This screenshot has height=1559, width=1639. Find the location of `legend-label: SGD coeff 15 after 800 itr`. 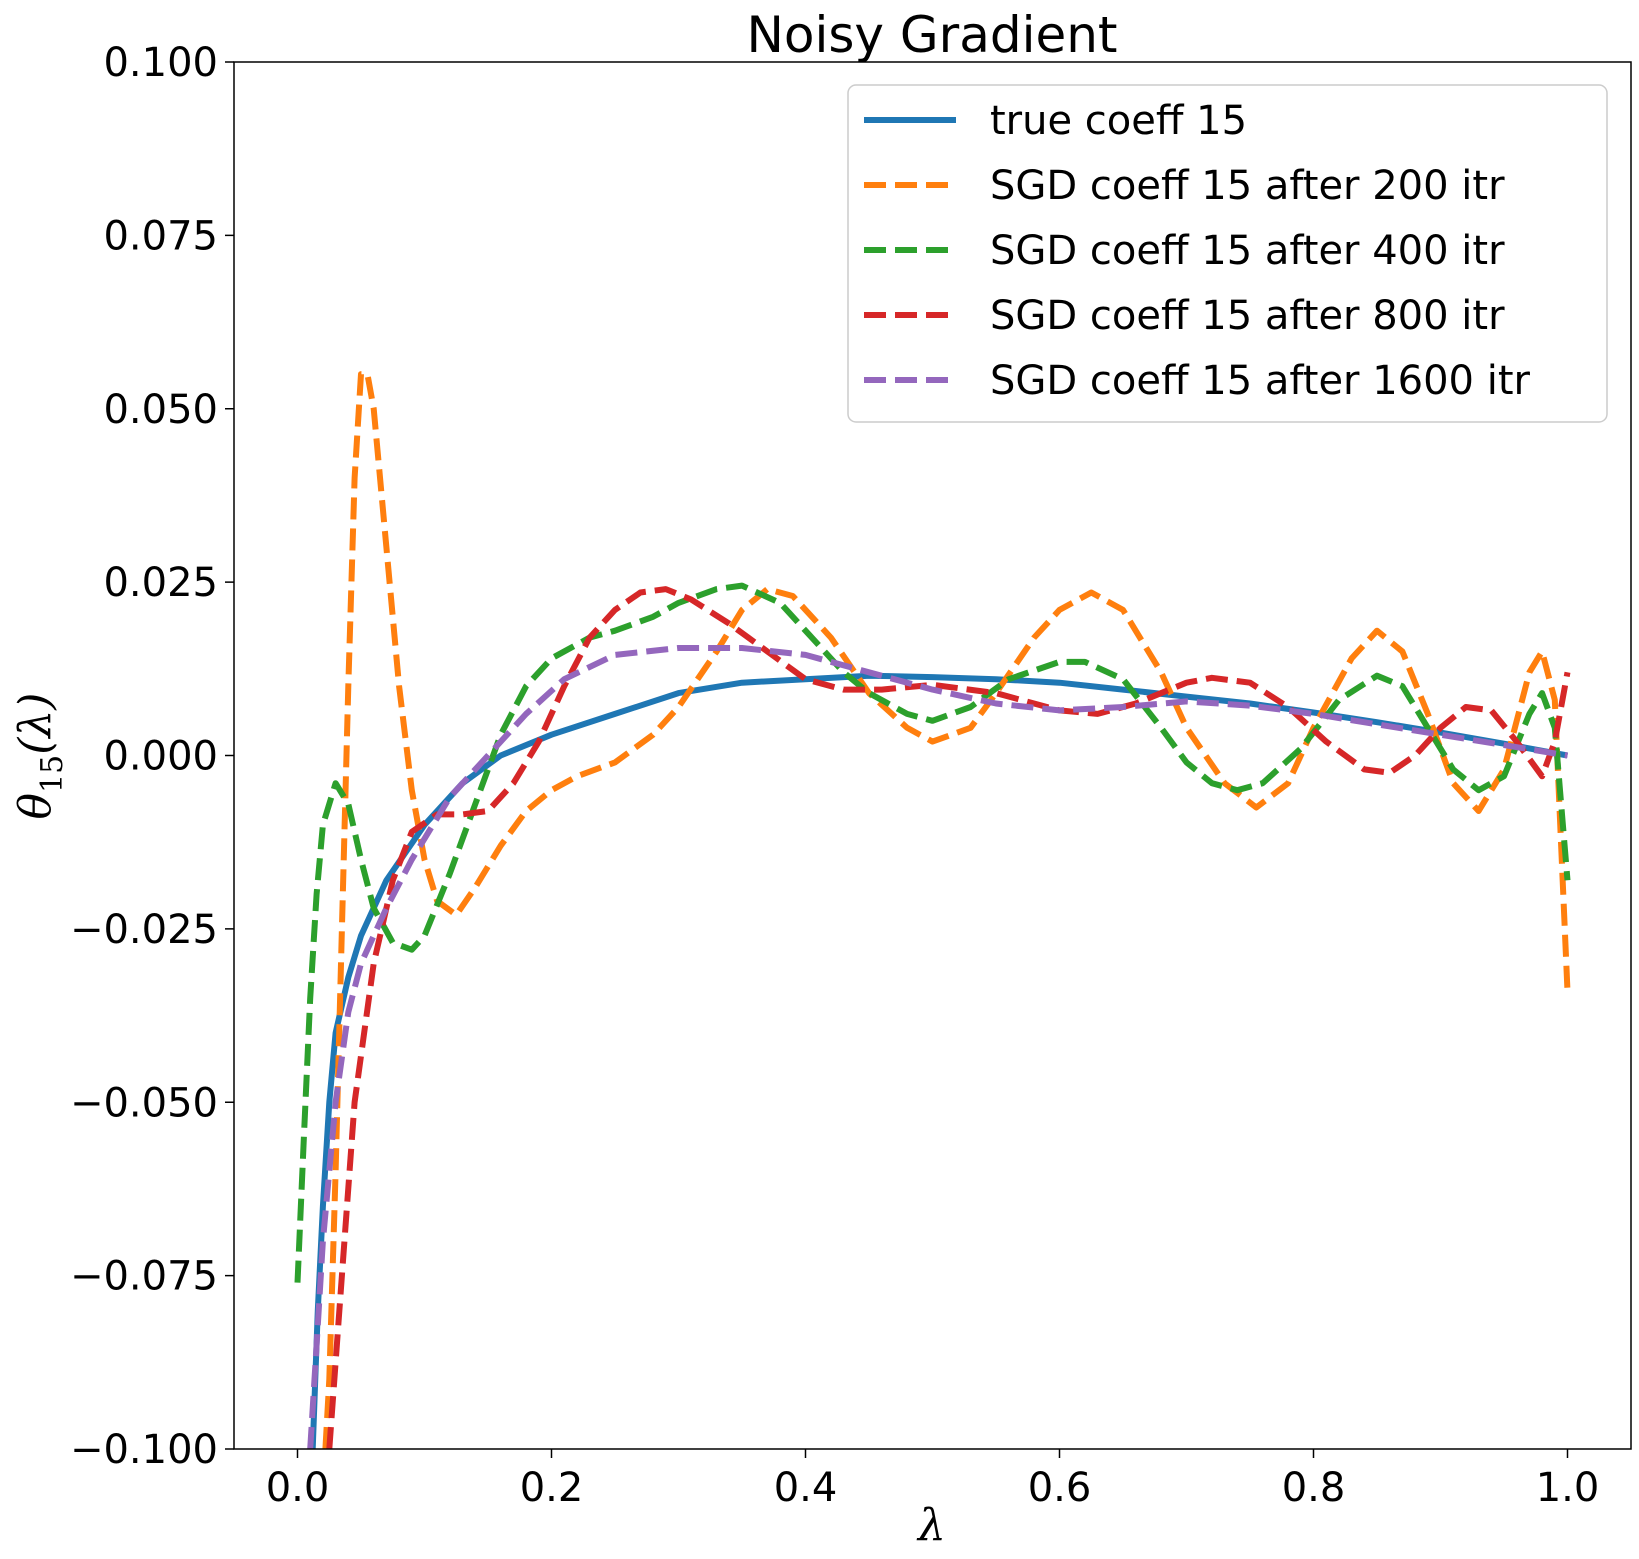

legend-label: SGD coeff 15 after 800 itr is located at coordinates (1247, 316).